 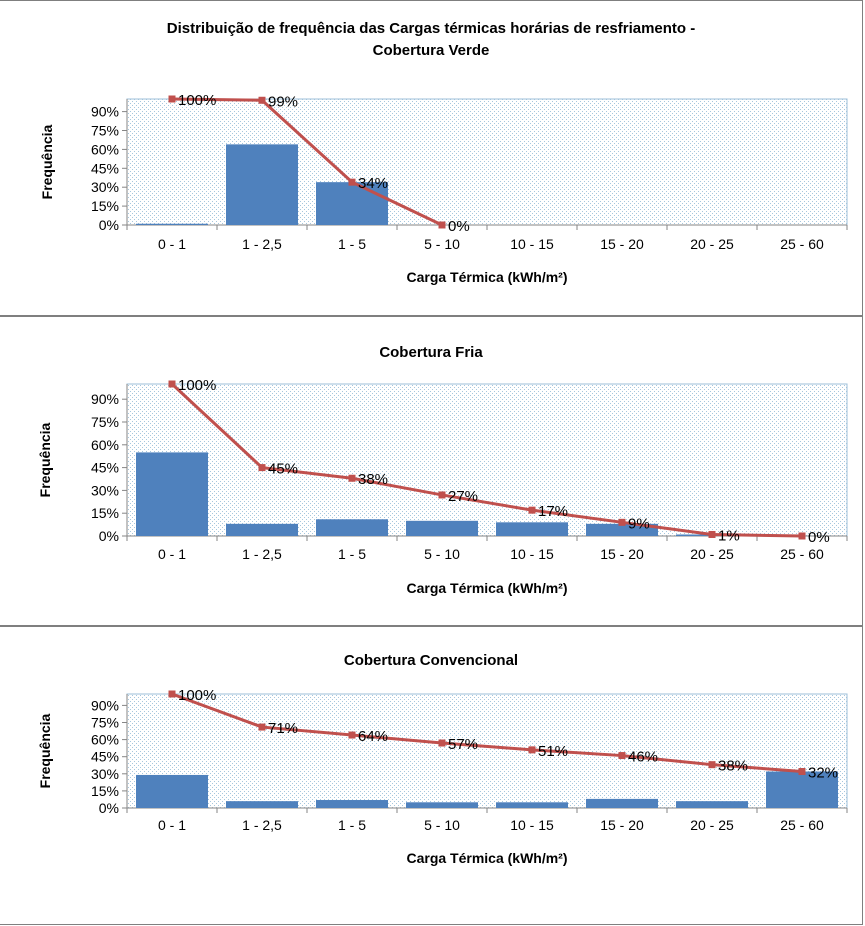 What do you see at coordinates (553, 751) in the screenshot?
I see `data-label: 51%` at bounding box center [553, 751].